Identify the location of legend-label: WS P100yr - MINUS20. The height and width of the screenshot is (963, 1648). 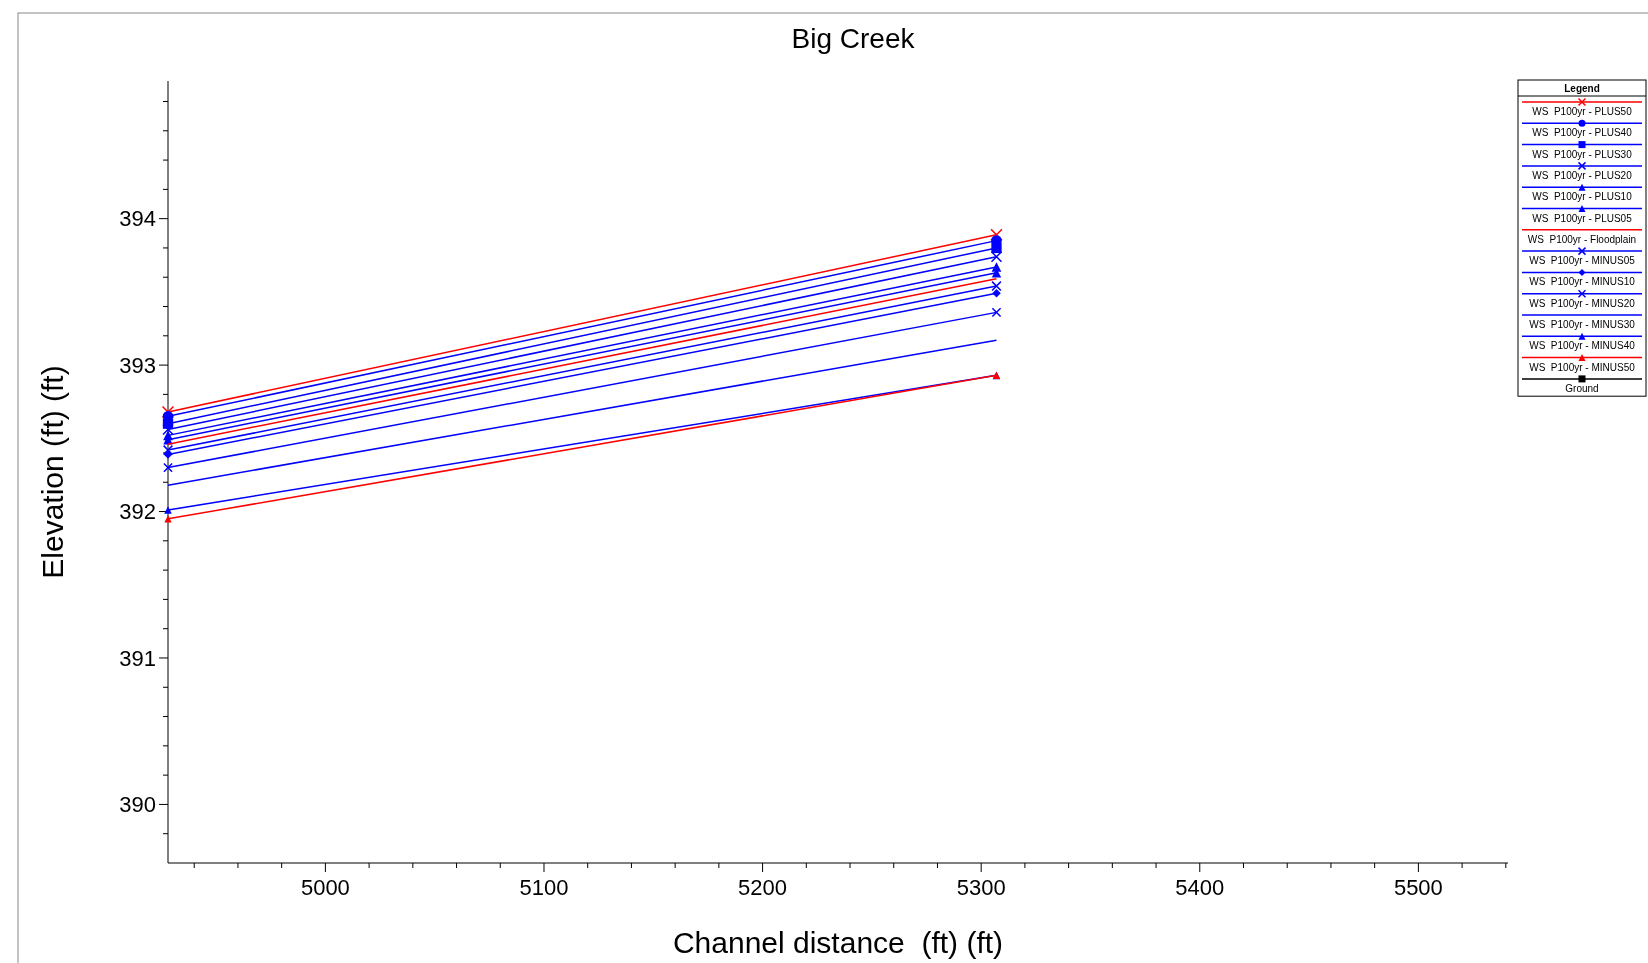
(1582, 303).